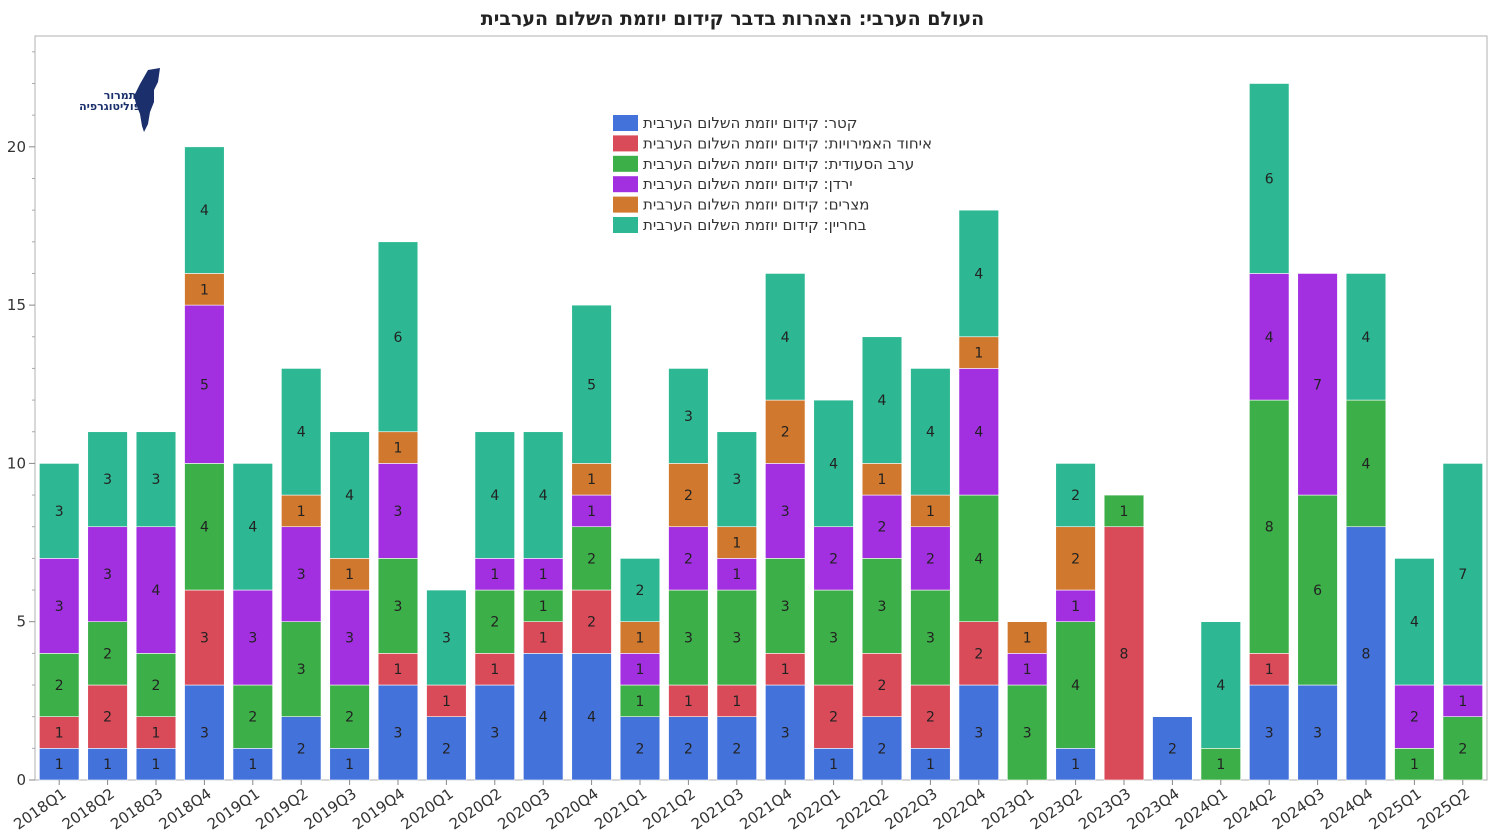 This screenshot has width=1490, height=840. I want to click on x-tick-label: 2024Q3, so click(1298, 809).